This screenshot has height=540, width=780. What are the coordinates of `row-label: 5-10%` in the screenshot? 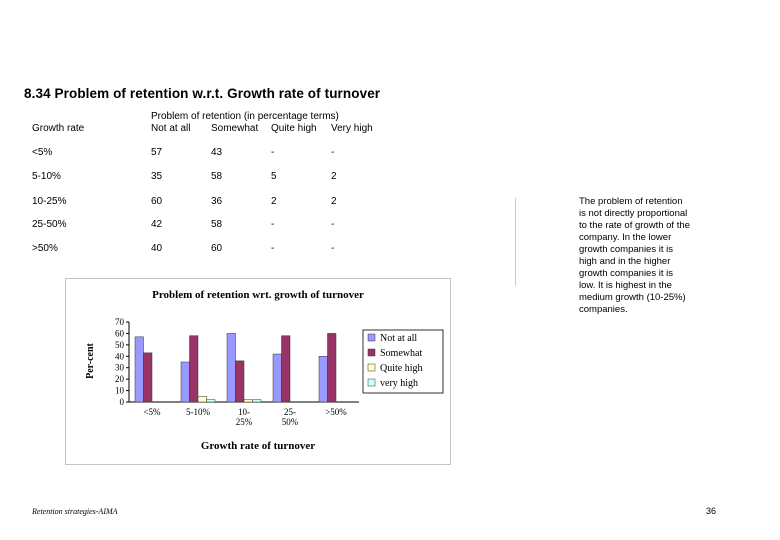 It's located at (46, 176).